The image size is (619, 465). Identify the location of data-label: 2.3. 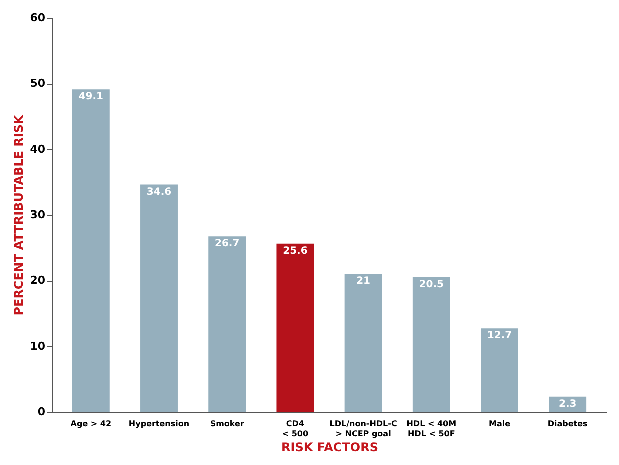
(567, 404).